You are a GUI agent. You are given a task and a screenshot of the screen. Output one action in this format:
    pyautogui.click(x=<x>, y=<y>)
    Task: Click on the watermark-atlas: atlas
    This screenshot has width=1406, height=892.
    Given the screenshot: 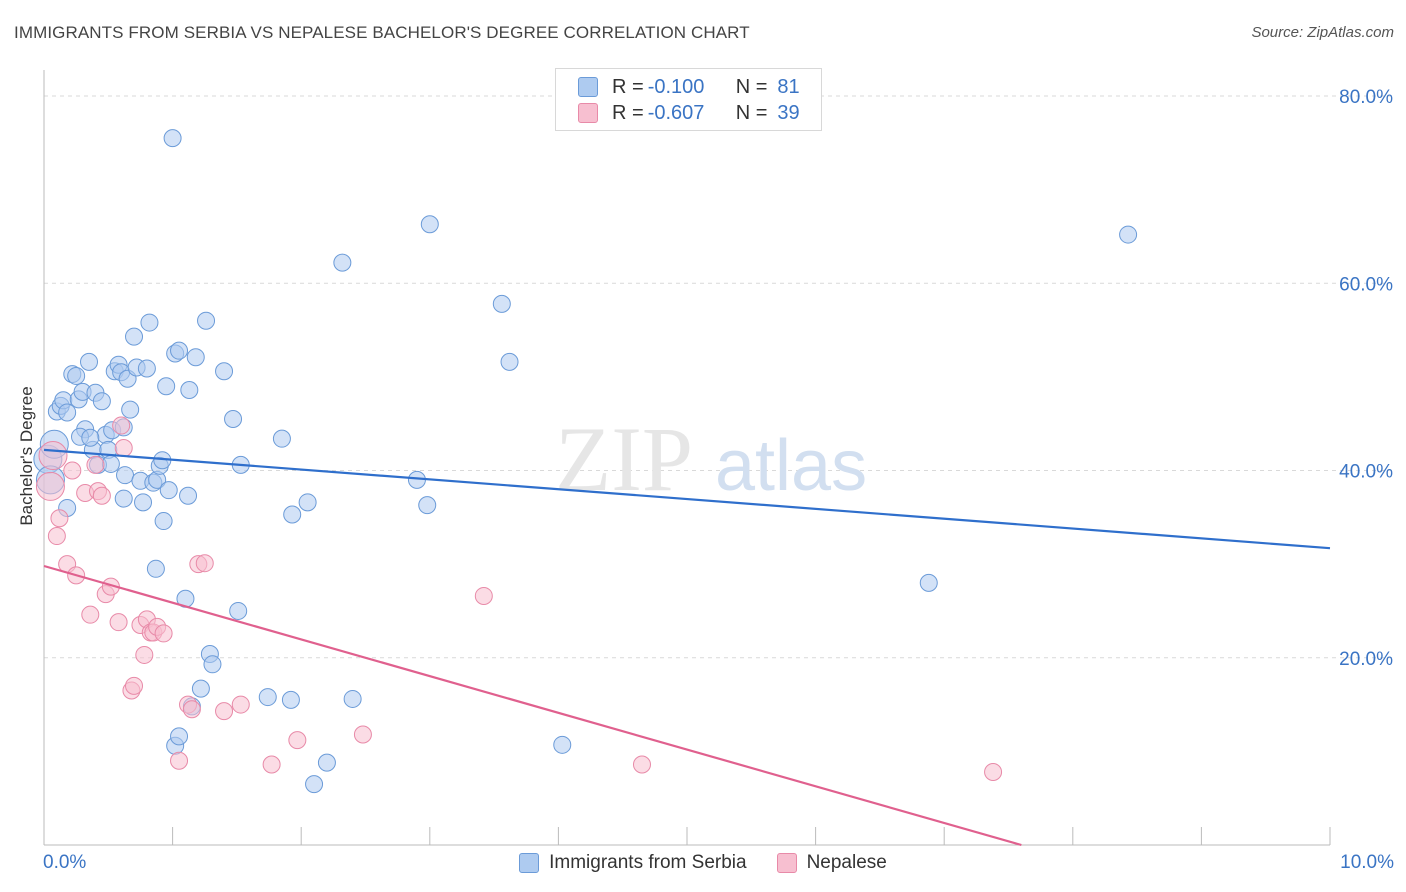 What is the action you would take?
    pyautogui.click(x=791, y=466)
    